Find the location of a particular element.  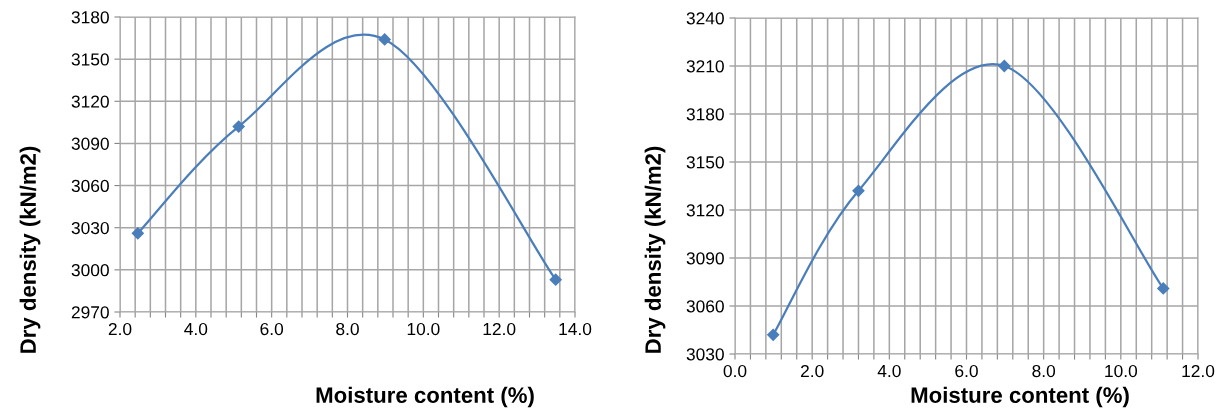

x-tick-label: 0.0 is located at coordinates (735, 371).